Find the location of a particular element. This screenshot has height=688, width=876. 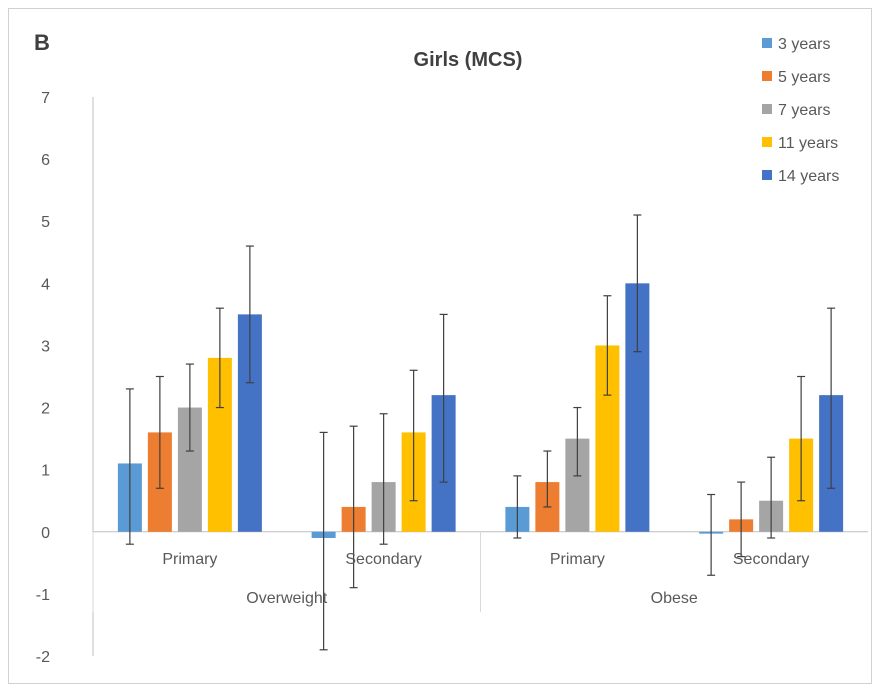

y-tick-label: 7 is located at coordinates (45, 98).